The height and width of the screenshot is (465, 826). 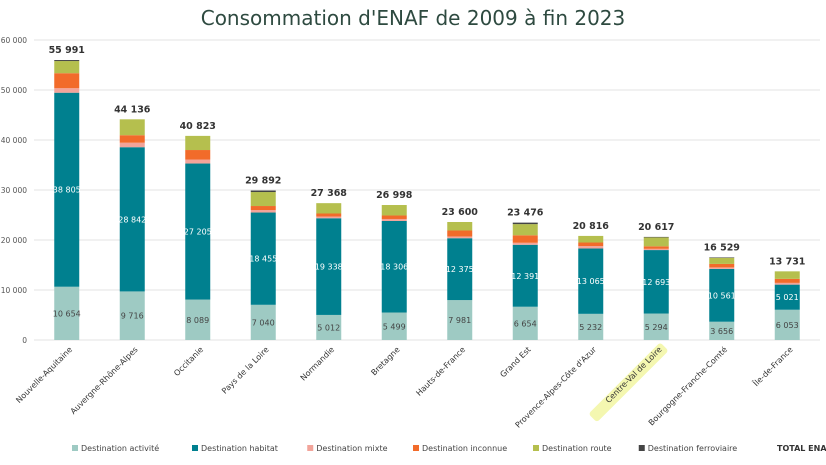 I want to click on segment-value-label: 13 065, so click(x=591, y=281).